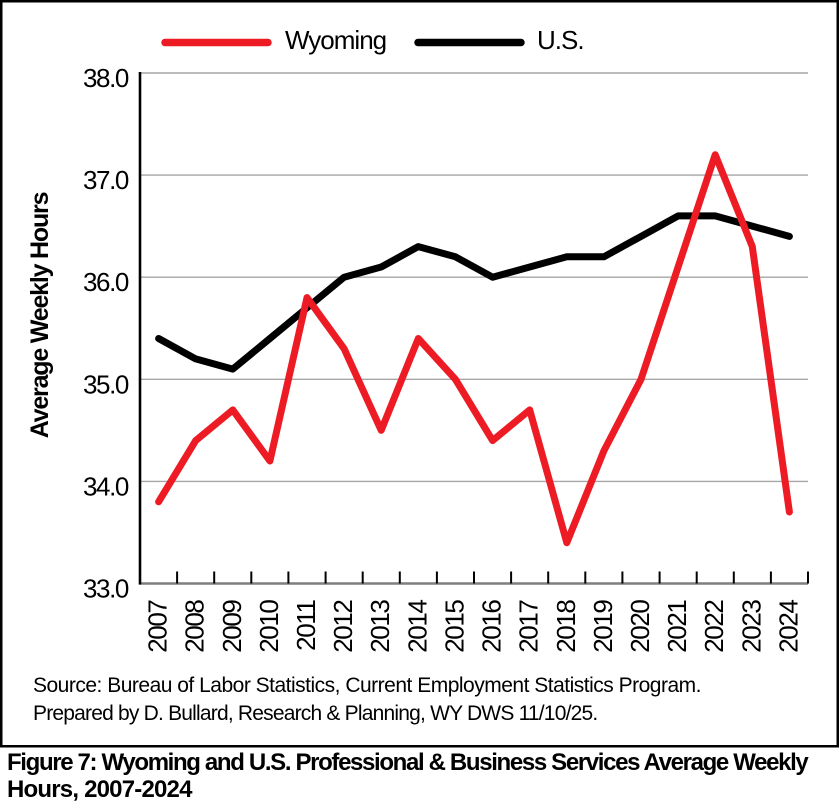 This screenshot has height=811, width=840. What do you see at coordinates (640, 626) in the screenshot?
I see `svg-text: 2020` at bounding box center [640, 626].